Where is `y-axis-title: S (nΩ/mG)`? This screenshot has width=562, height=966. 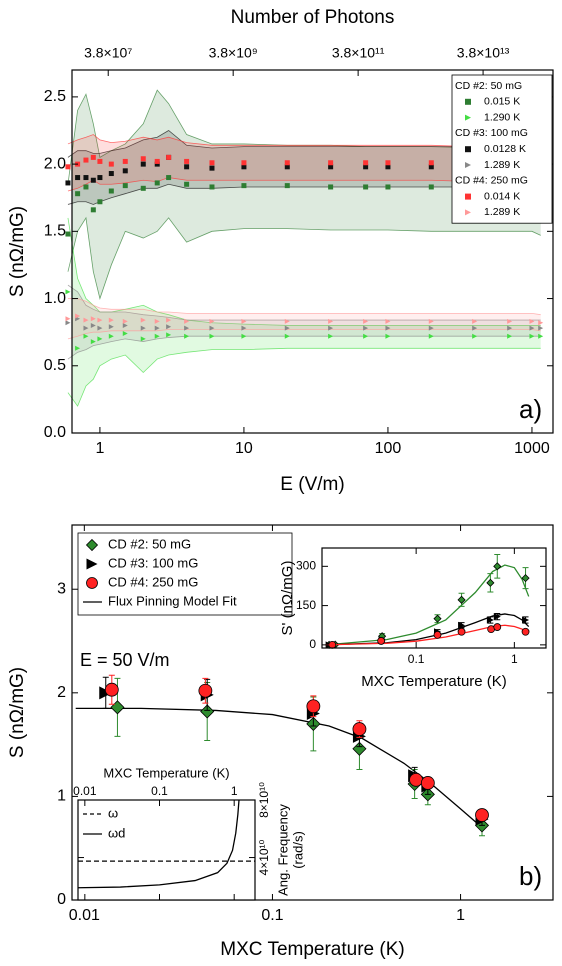
y-axis-title: S (nΩ/mG) is located at coordinates (17, 251).